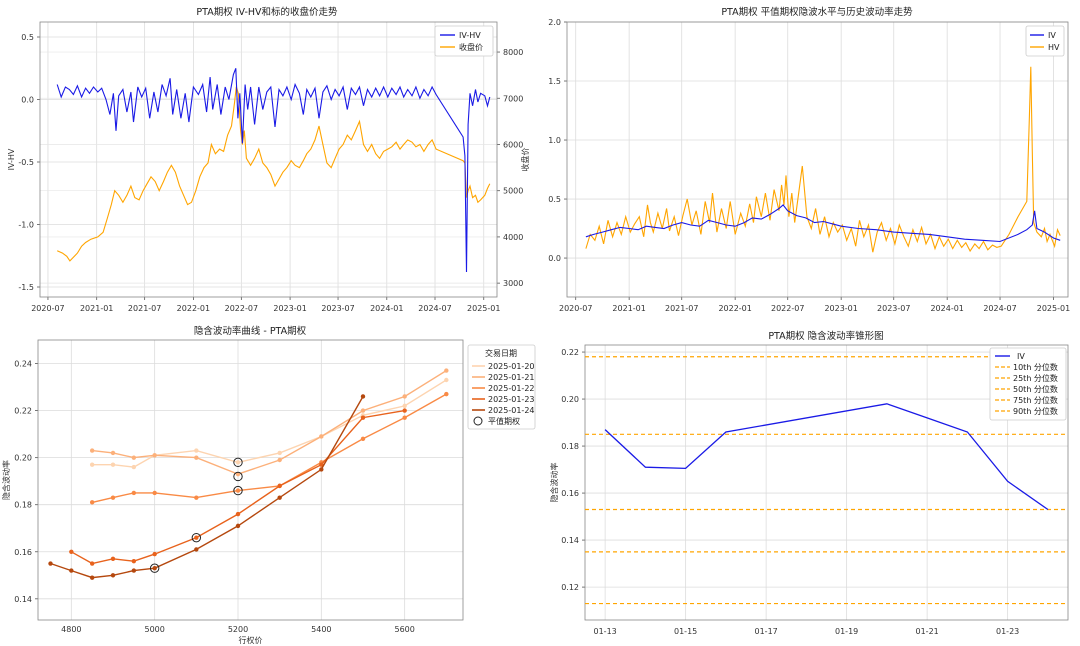  Describe the element at coordinates (927, 631) in the screenshot. I see `p4-xtick-label: 01-21` at that location.